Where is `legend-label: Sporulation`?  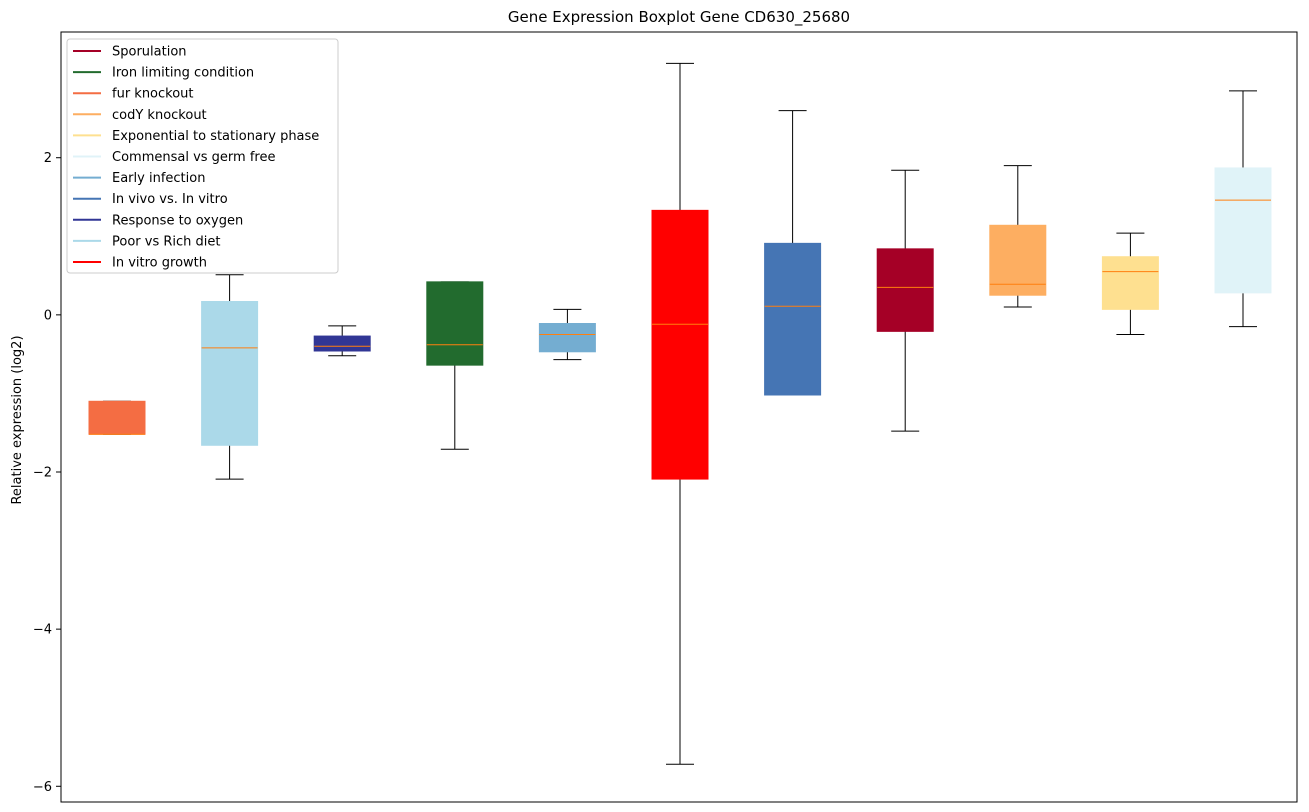
legend-label: Sporulation is located at coordinates (149, 52).